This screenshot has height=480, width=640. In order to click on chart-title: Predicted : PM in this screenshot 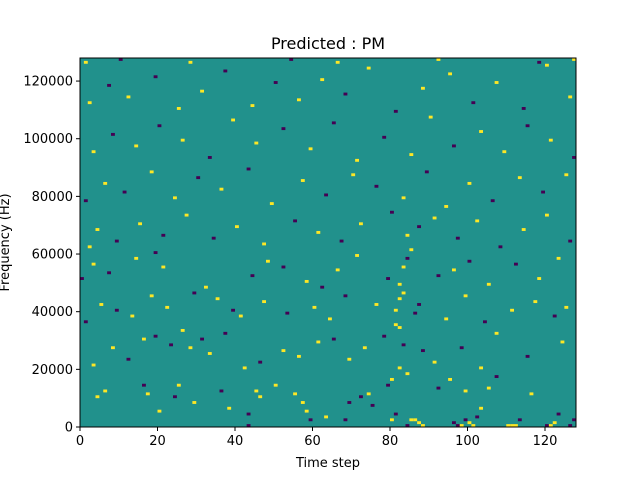, I will do `click(328, 43)`.